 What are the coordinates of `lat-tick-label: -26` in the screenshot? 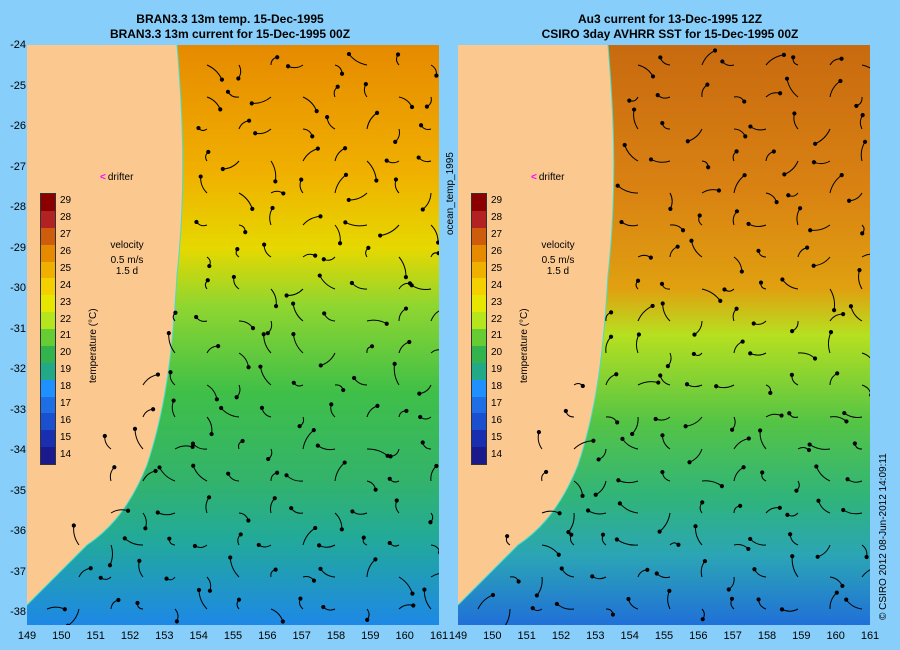 It's located at (18, 126).